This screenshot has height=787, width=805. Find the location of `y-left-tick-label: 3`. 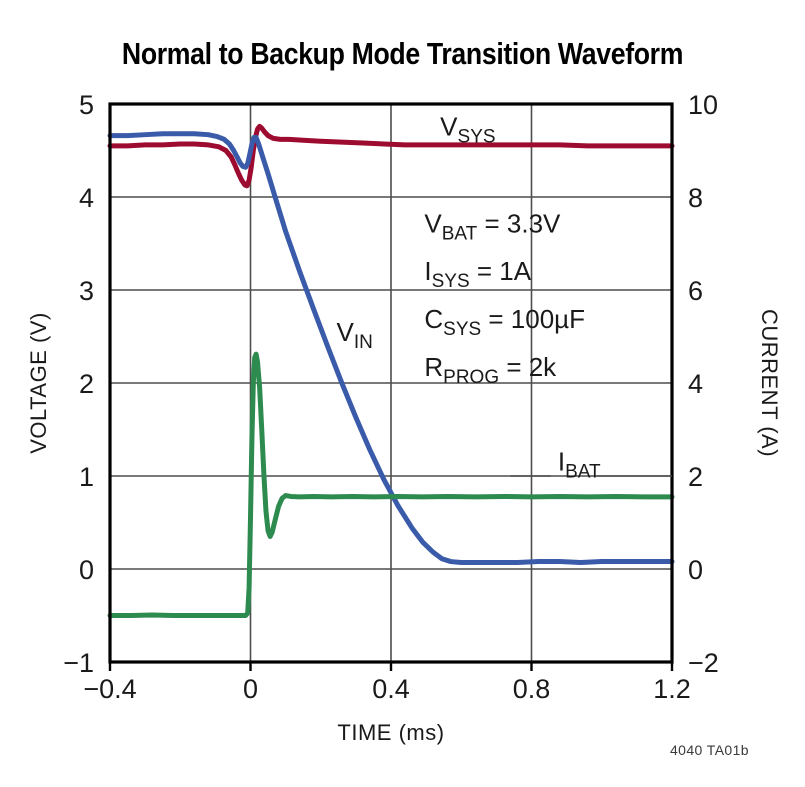

y-left-tick-label: 3 is located at coordinates (86, 291).